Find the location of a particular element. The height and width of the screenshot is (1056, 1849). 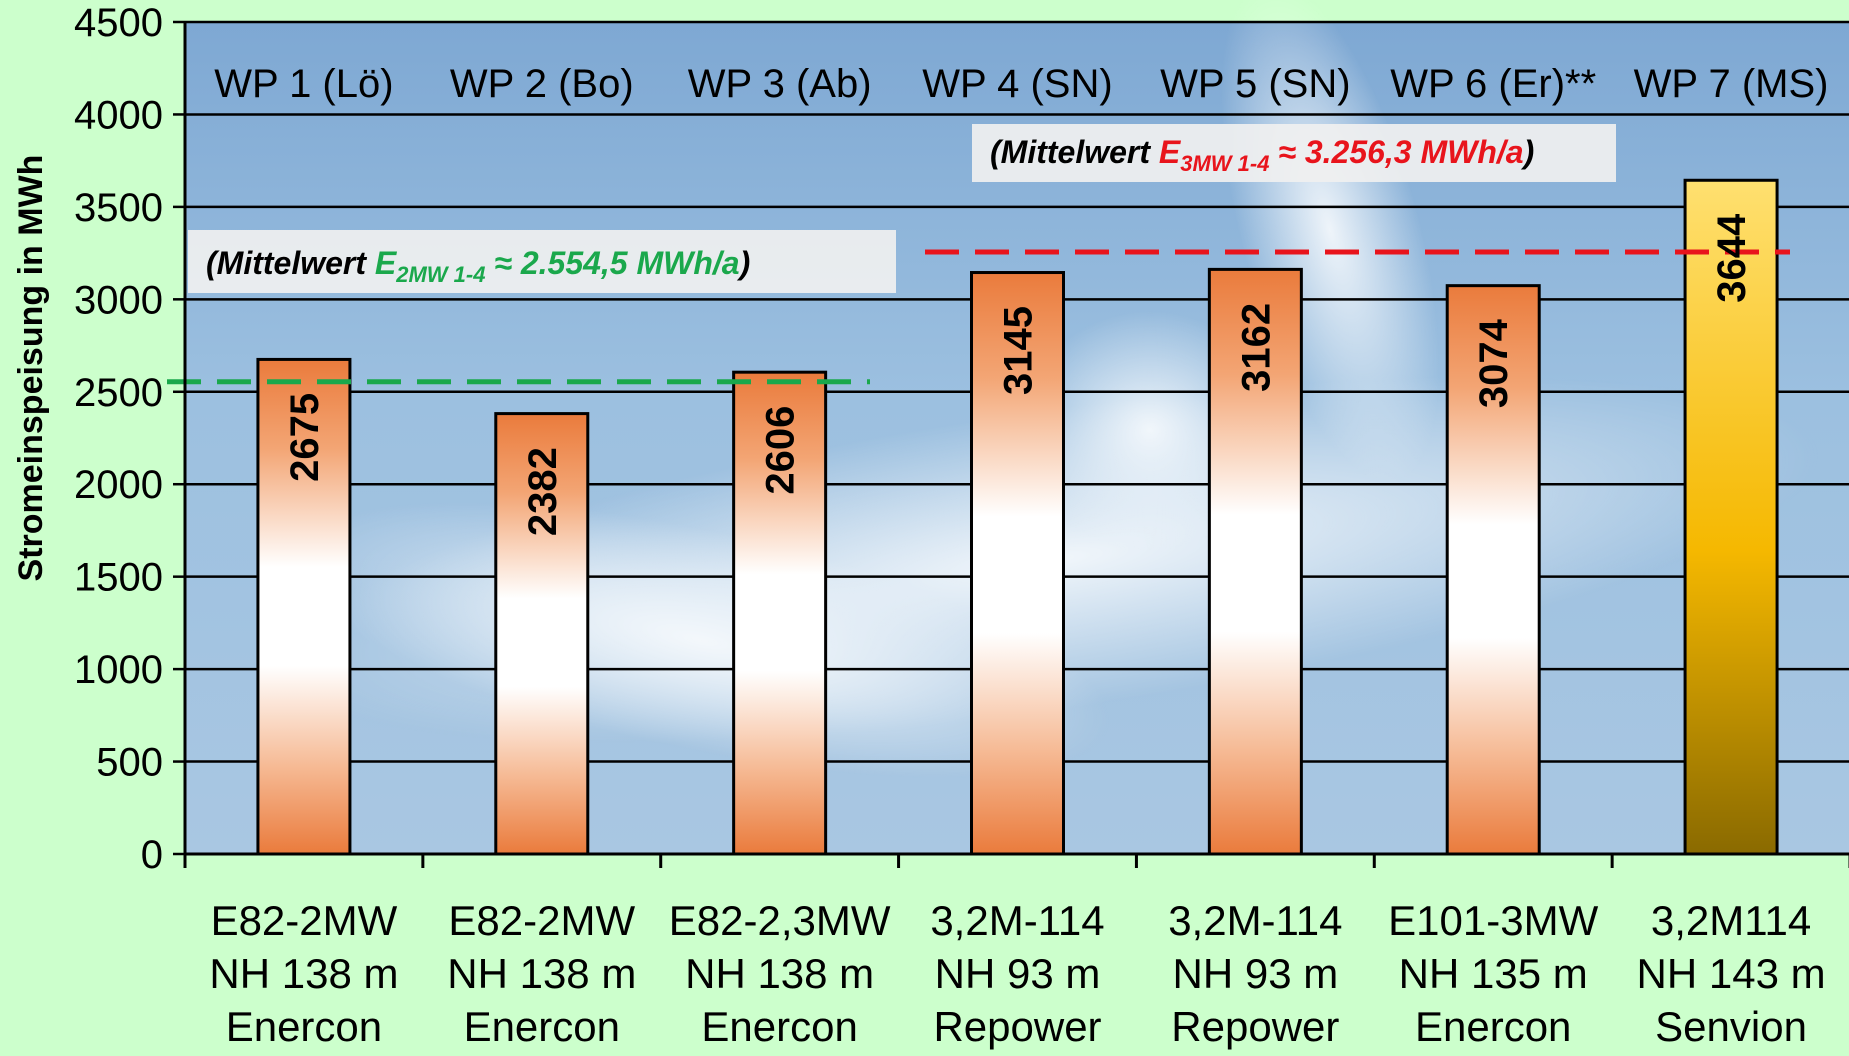

y-tick-label: 4000 is located at coordinates (118, 115).